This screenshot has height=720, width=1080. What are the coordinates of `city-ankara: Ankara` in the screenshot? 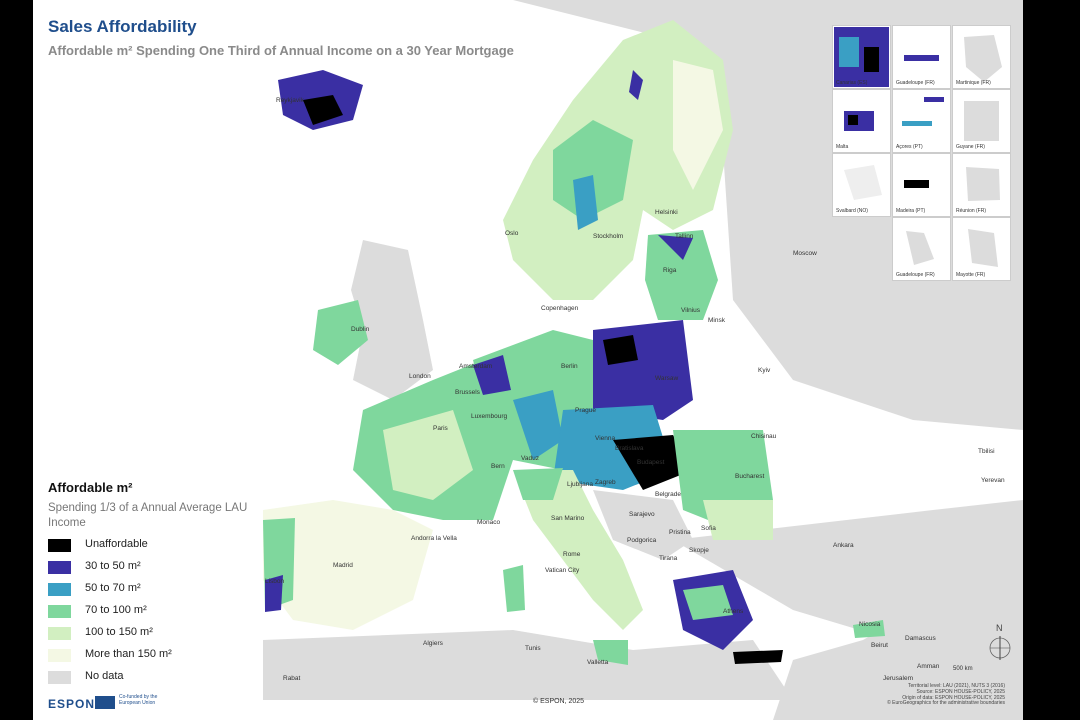 It's located at (843, 545).